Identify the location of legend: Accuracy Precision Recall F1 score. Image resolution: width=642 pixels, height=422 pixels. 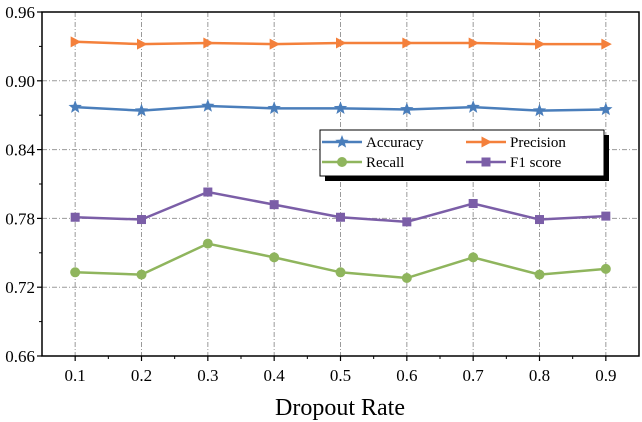
(464, 155).